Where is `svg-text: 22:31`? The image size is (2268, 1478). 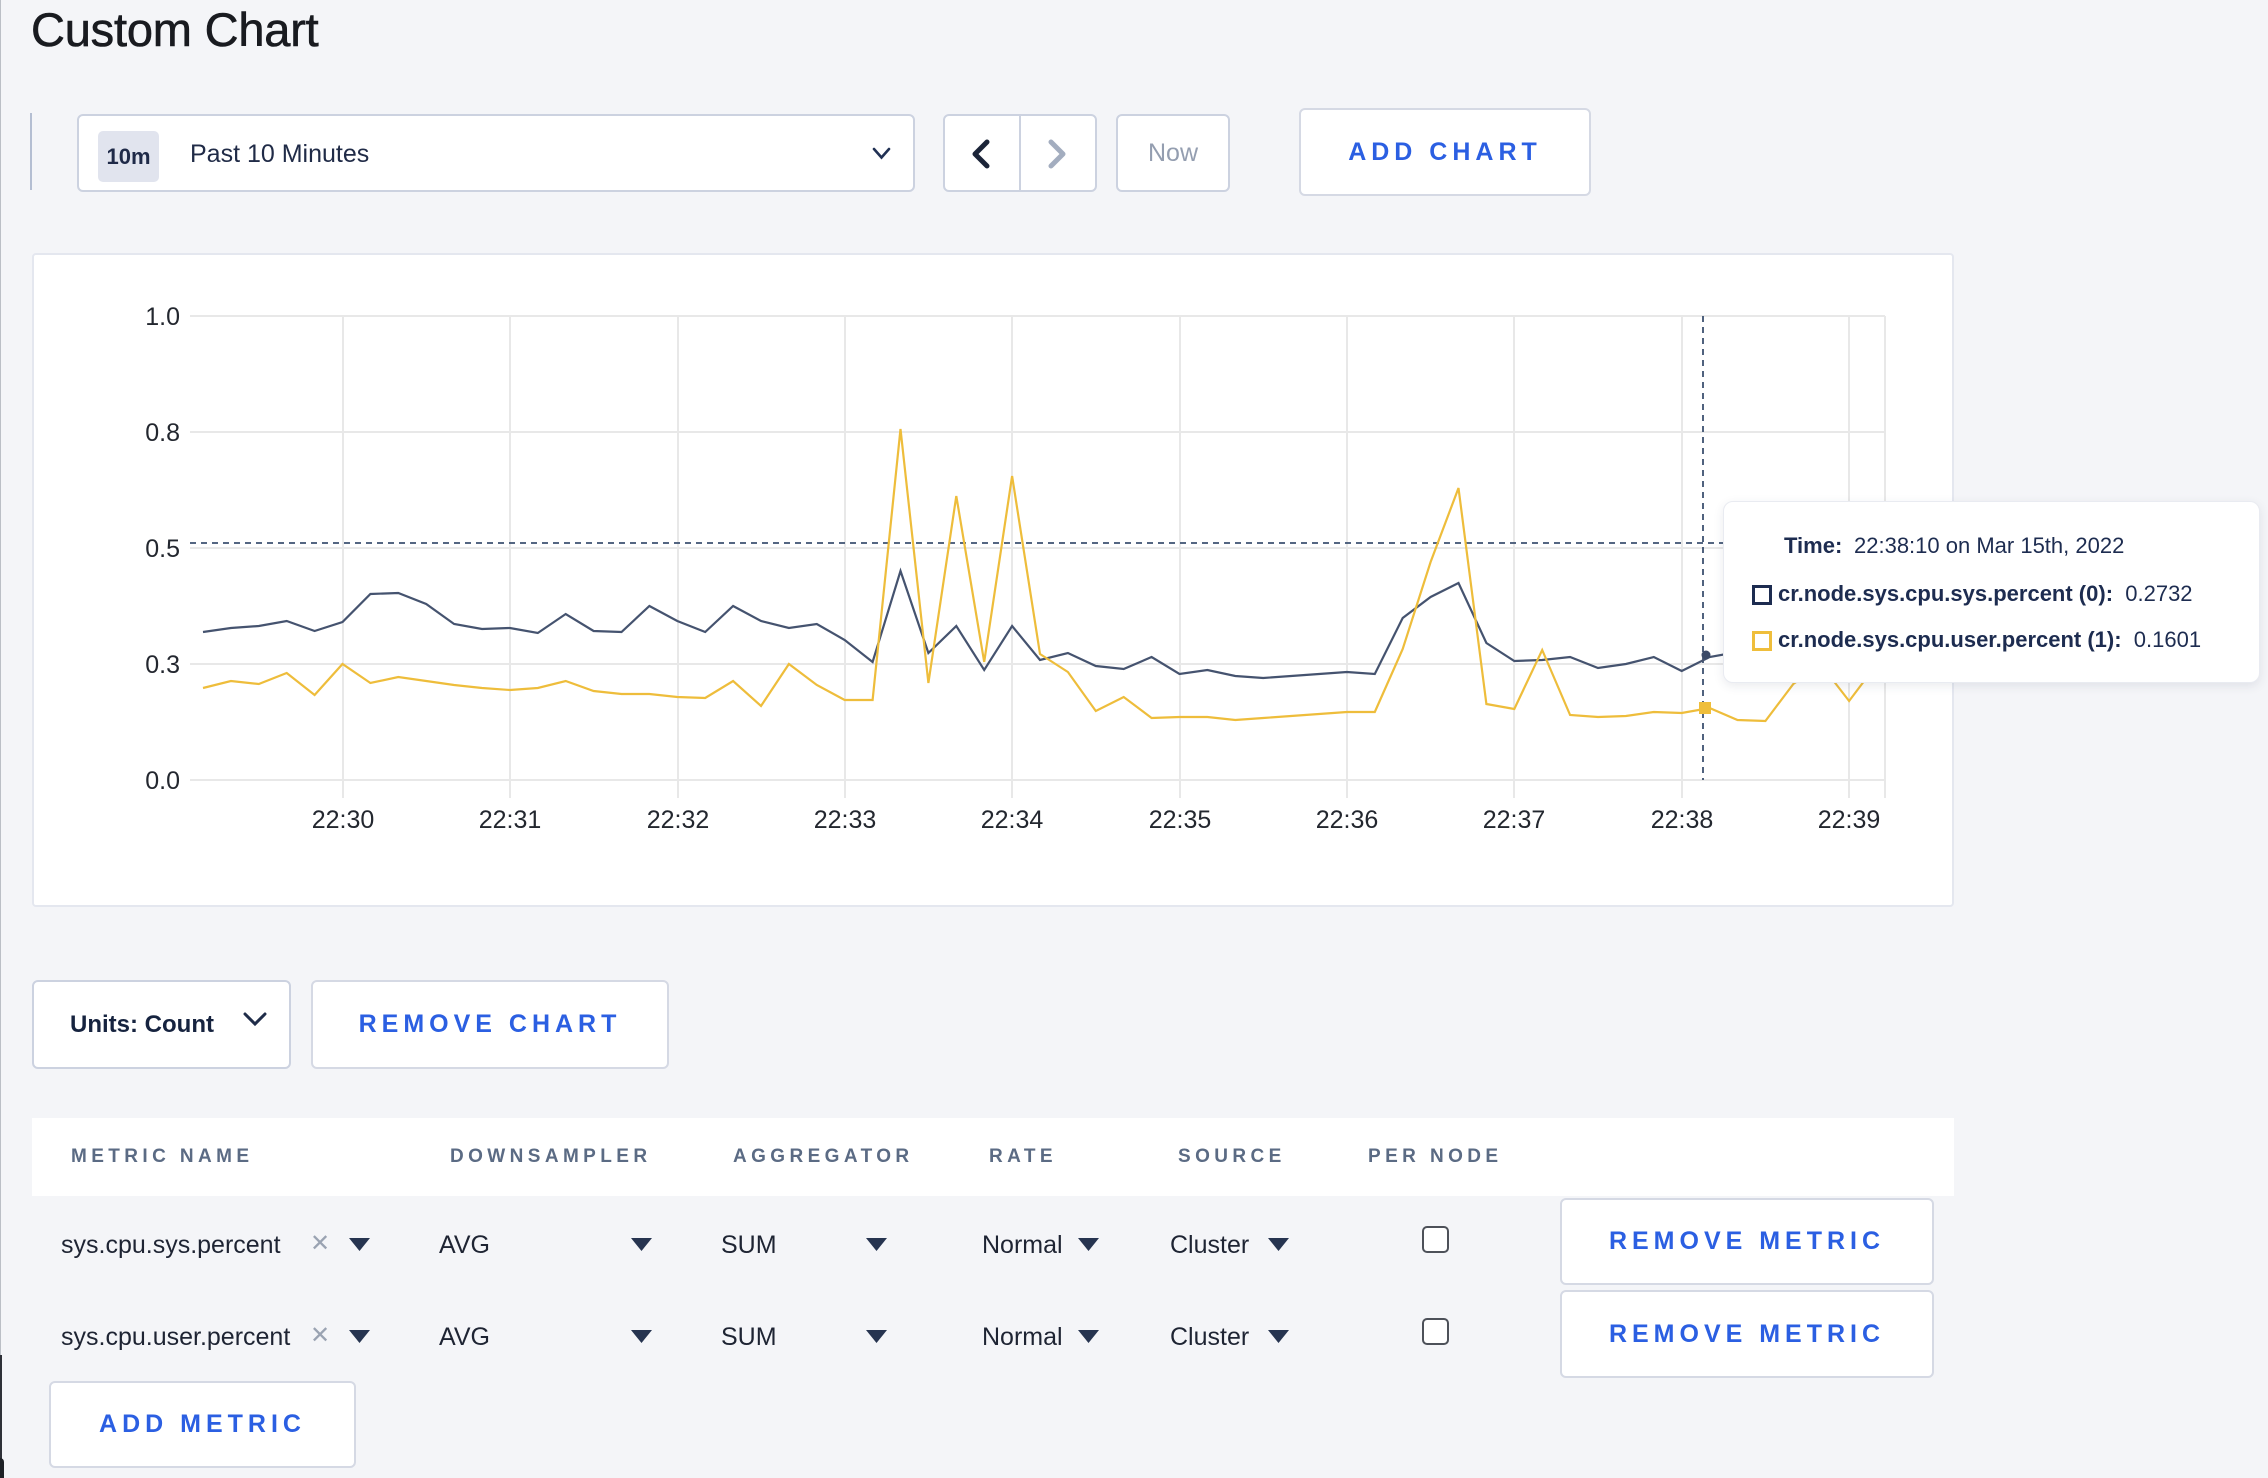
svg-text: 22:31 is located at coordinates (510, 820).